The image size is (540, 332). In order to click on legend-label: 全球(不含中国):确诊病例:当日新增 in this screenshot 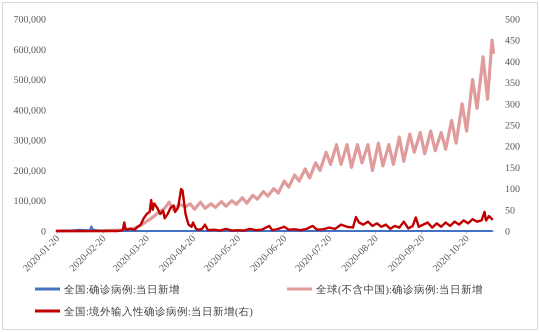, I will do `click(399, 289)`.